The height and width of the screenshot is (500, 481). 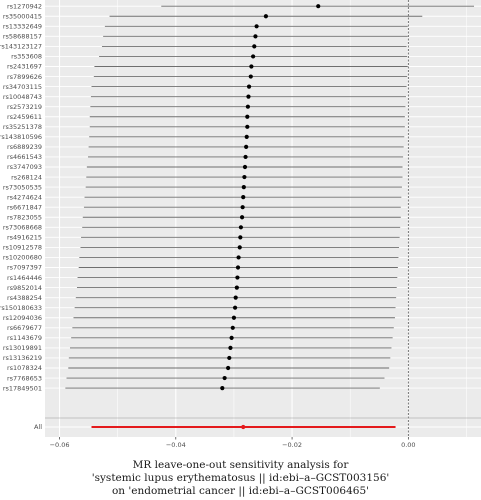 What do you see at coordinates (24, 238) in the screenshot?
I see `snp-label: rs4916215` at bounding box center [24, 238].